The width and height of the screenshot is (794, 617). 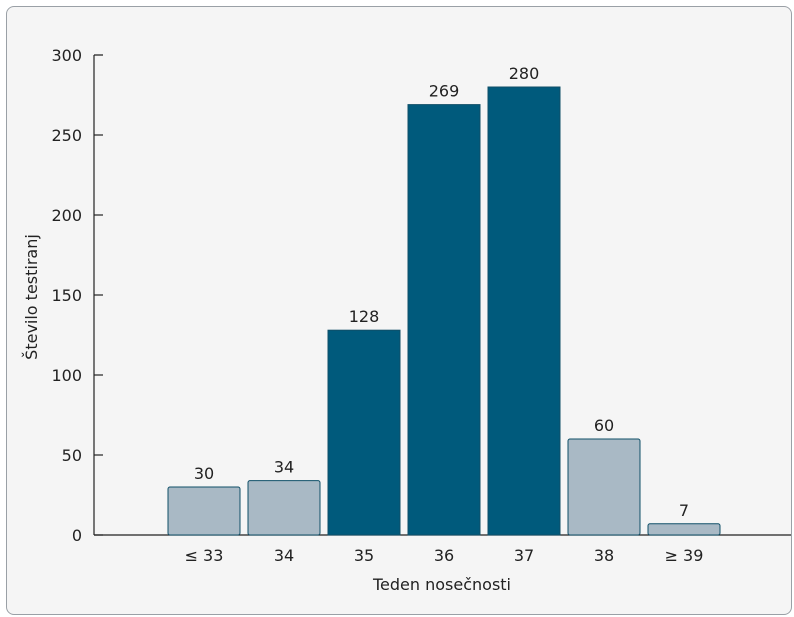 What do you see at coordinates (604, 425) in the screenshot?
I see `data-label: 60` at bounding box center [604, 425].